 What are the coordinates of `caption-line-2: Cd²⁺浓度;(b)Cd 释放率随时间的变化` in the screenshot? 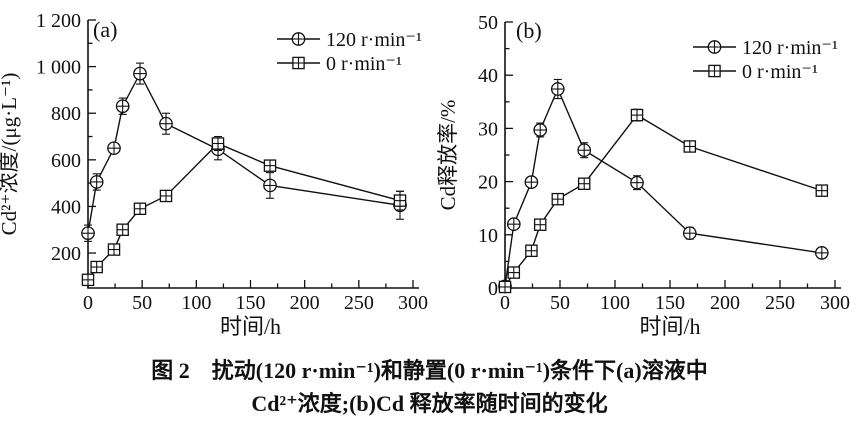 It's located at (429, 403).